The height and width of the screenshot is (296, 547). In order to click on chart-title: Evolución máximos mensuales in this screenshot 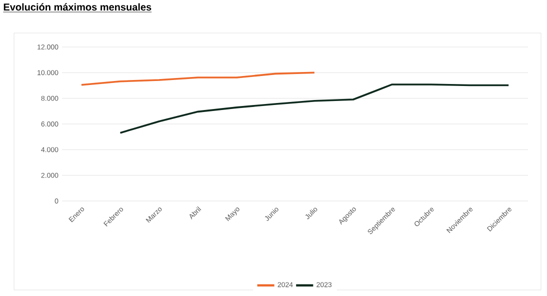, I will do `click(78, 7)`.